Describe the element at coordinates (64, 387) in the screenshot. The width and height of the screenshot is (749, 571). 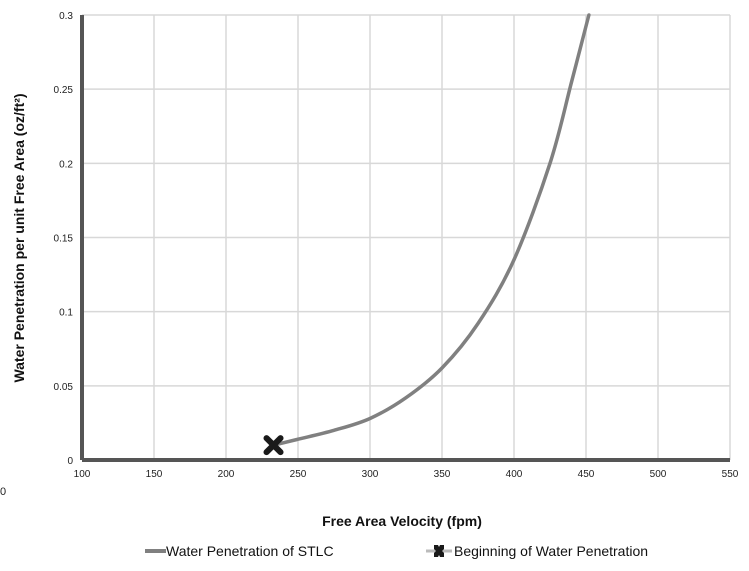
I see `y-tick-label: 0.05` at that location.